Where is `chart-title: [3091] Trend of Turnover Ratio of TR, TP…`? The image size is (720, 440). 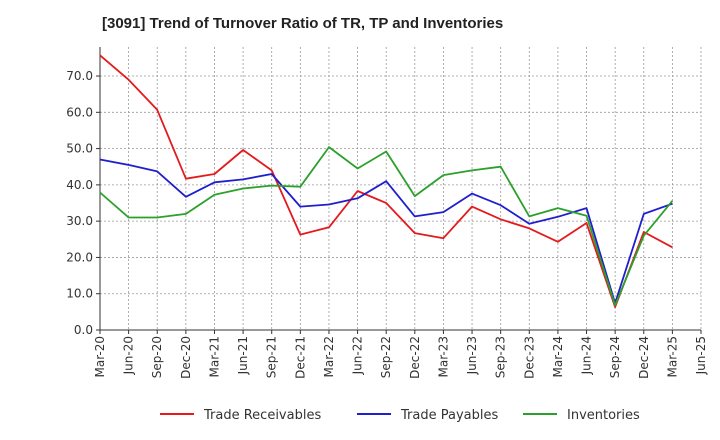 chart-title: [3091] Trend of Turnover Ratio of TR, TP… is located at coordinates (303, 23).